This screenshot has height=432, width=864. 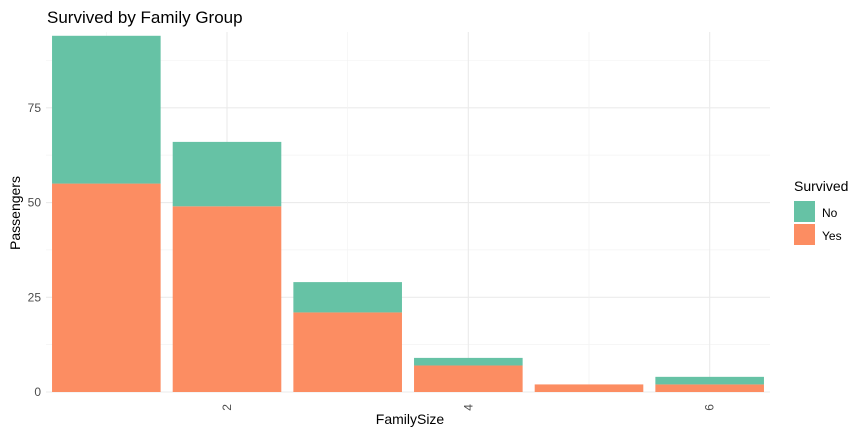 I want to click on legend: Survived No Yes, so click(x=821, y=211).